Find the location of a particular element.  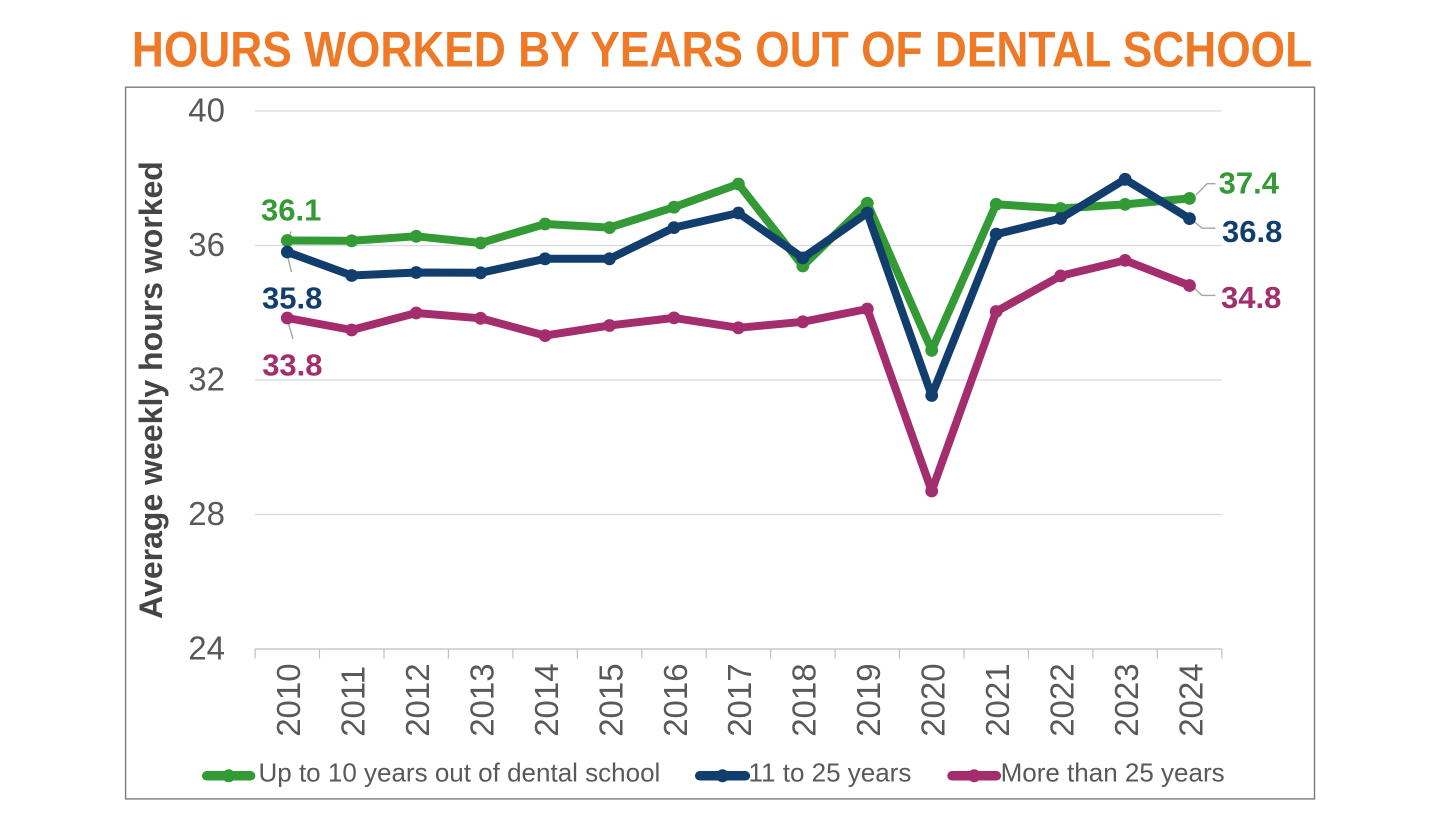

svg-text: 2014 is located at coordinates (546, 699).